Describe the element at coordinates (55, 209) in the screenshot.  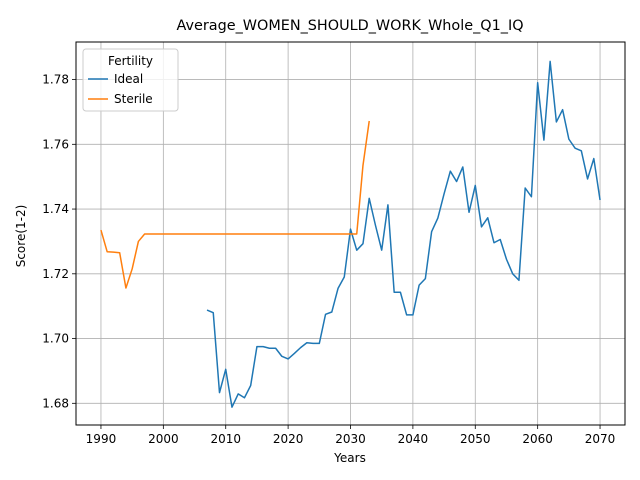
I see `y-tick-label: 1.74` at that location.